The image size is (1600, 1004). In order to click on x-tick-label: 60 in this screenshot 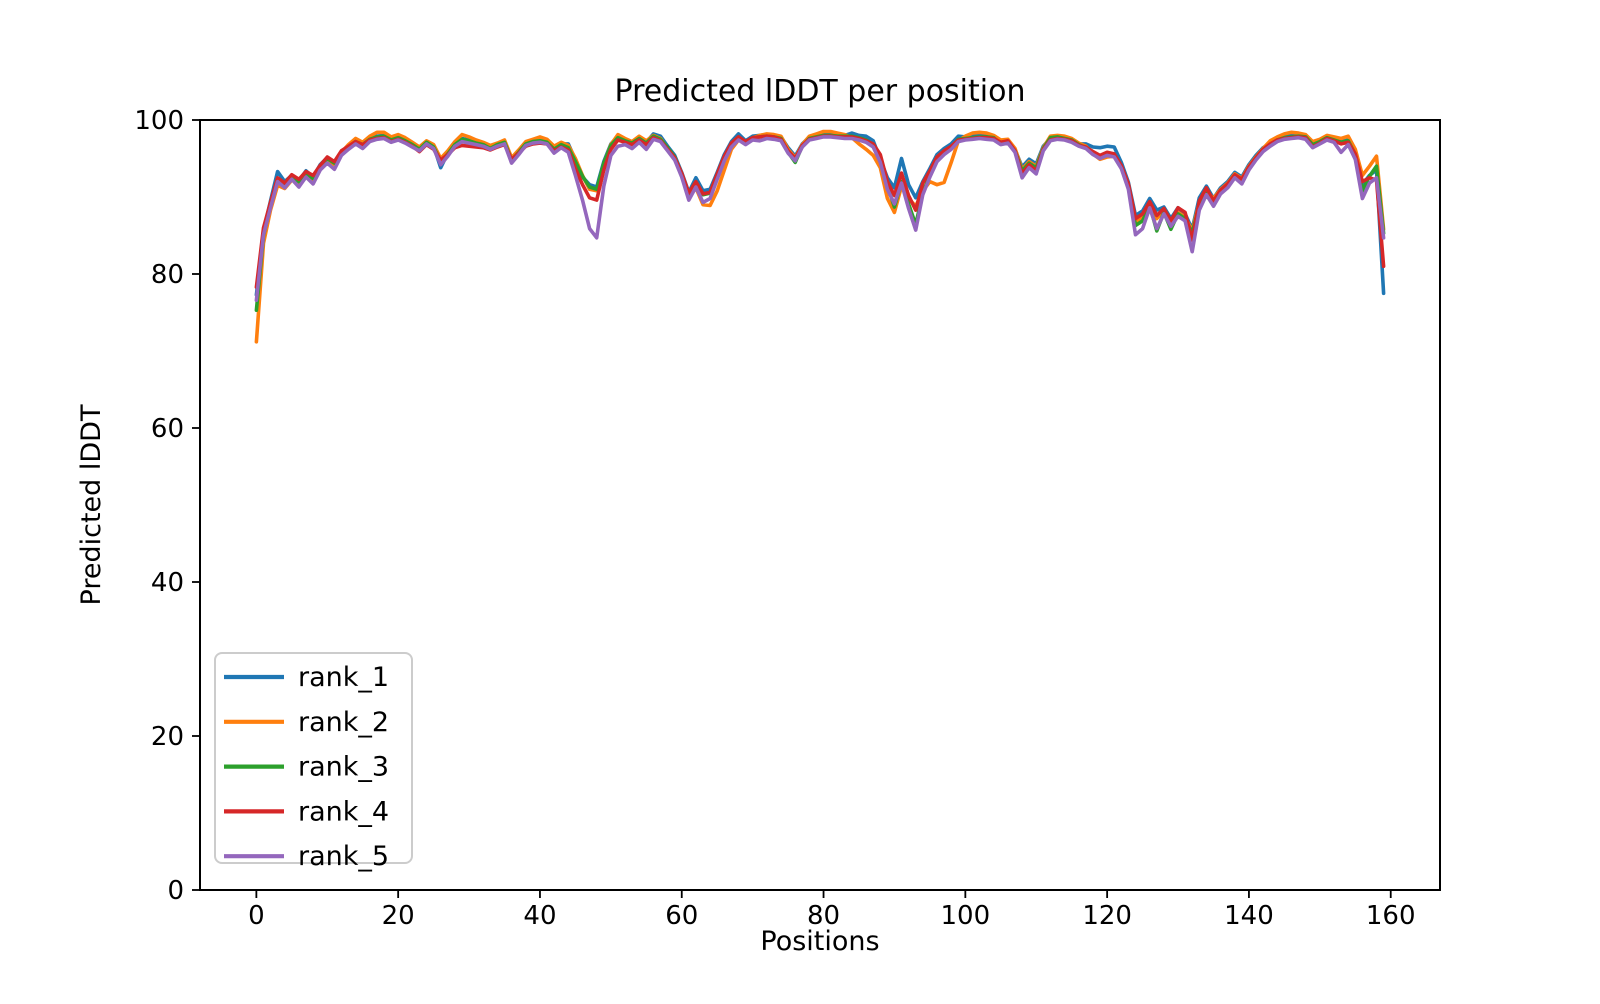, I will do `click(681, 916)`.